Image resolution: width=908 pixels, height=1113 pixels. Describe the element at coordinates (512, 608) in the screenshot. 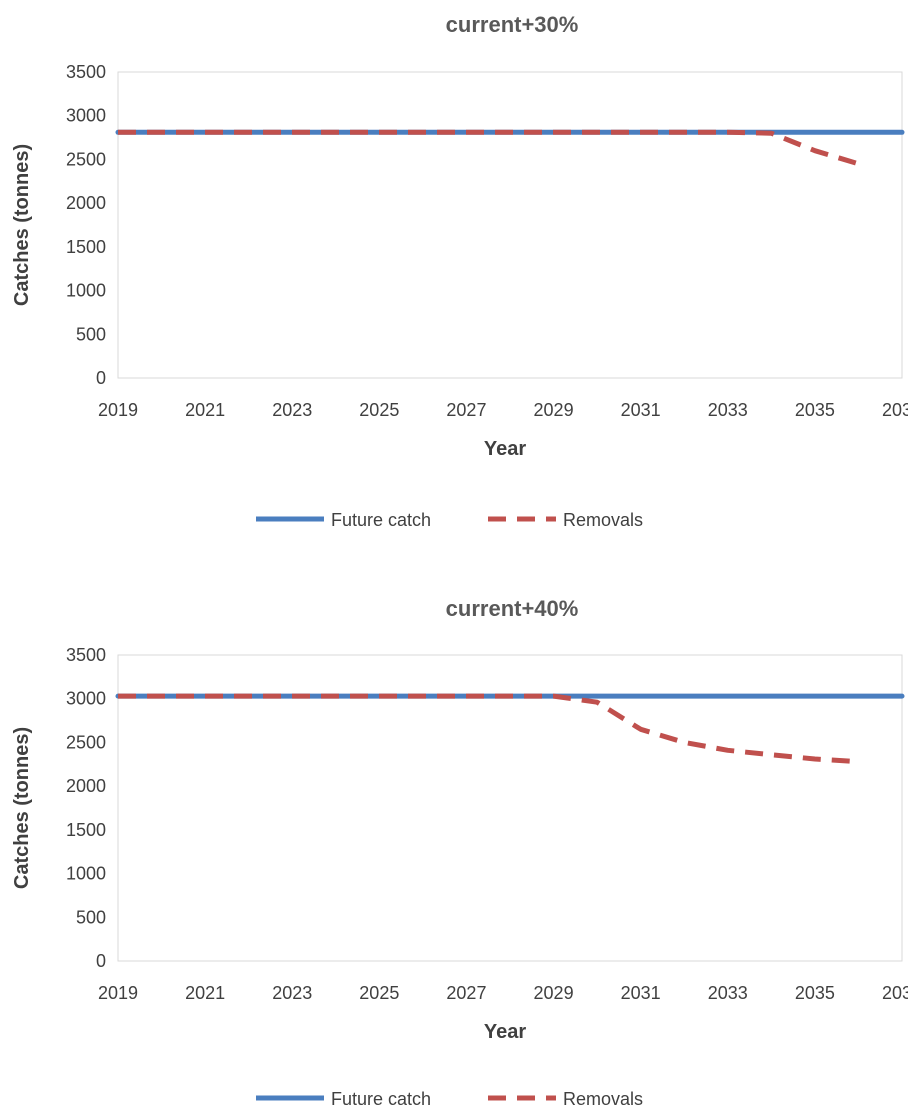

I see `chart-title: current+40%` at that location.